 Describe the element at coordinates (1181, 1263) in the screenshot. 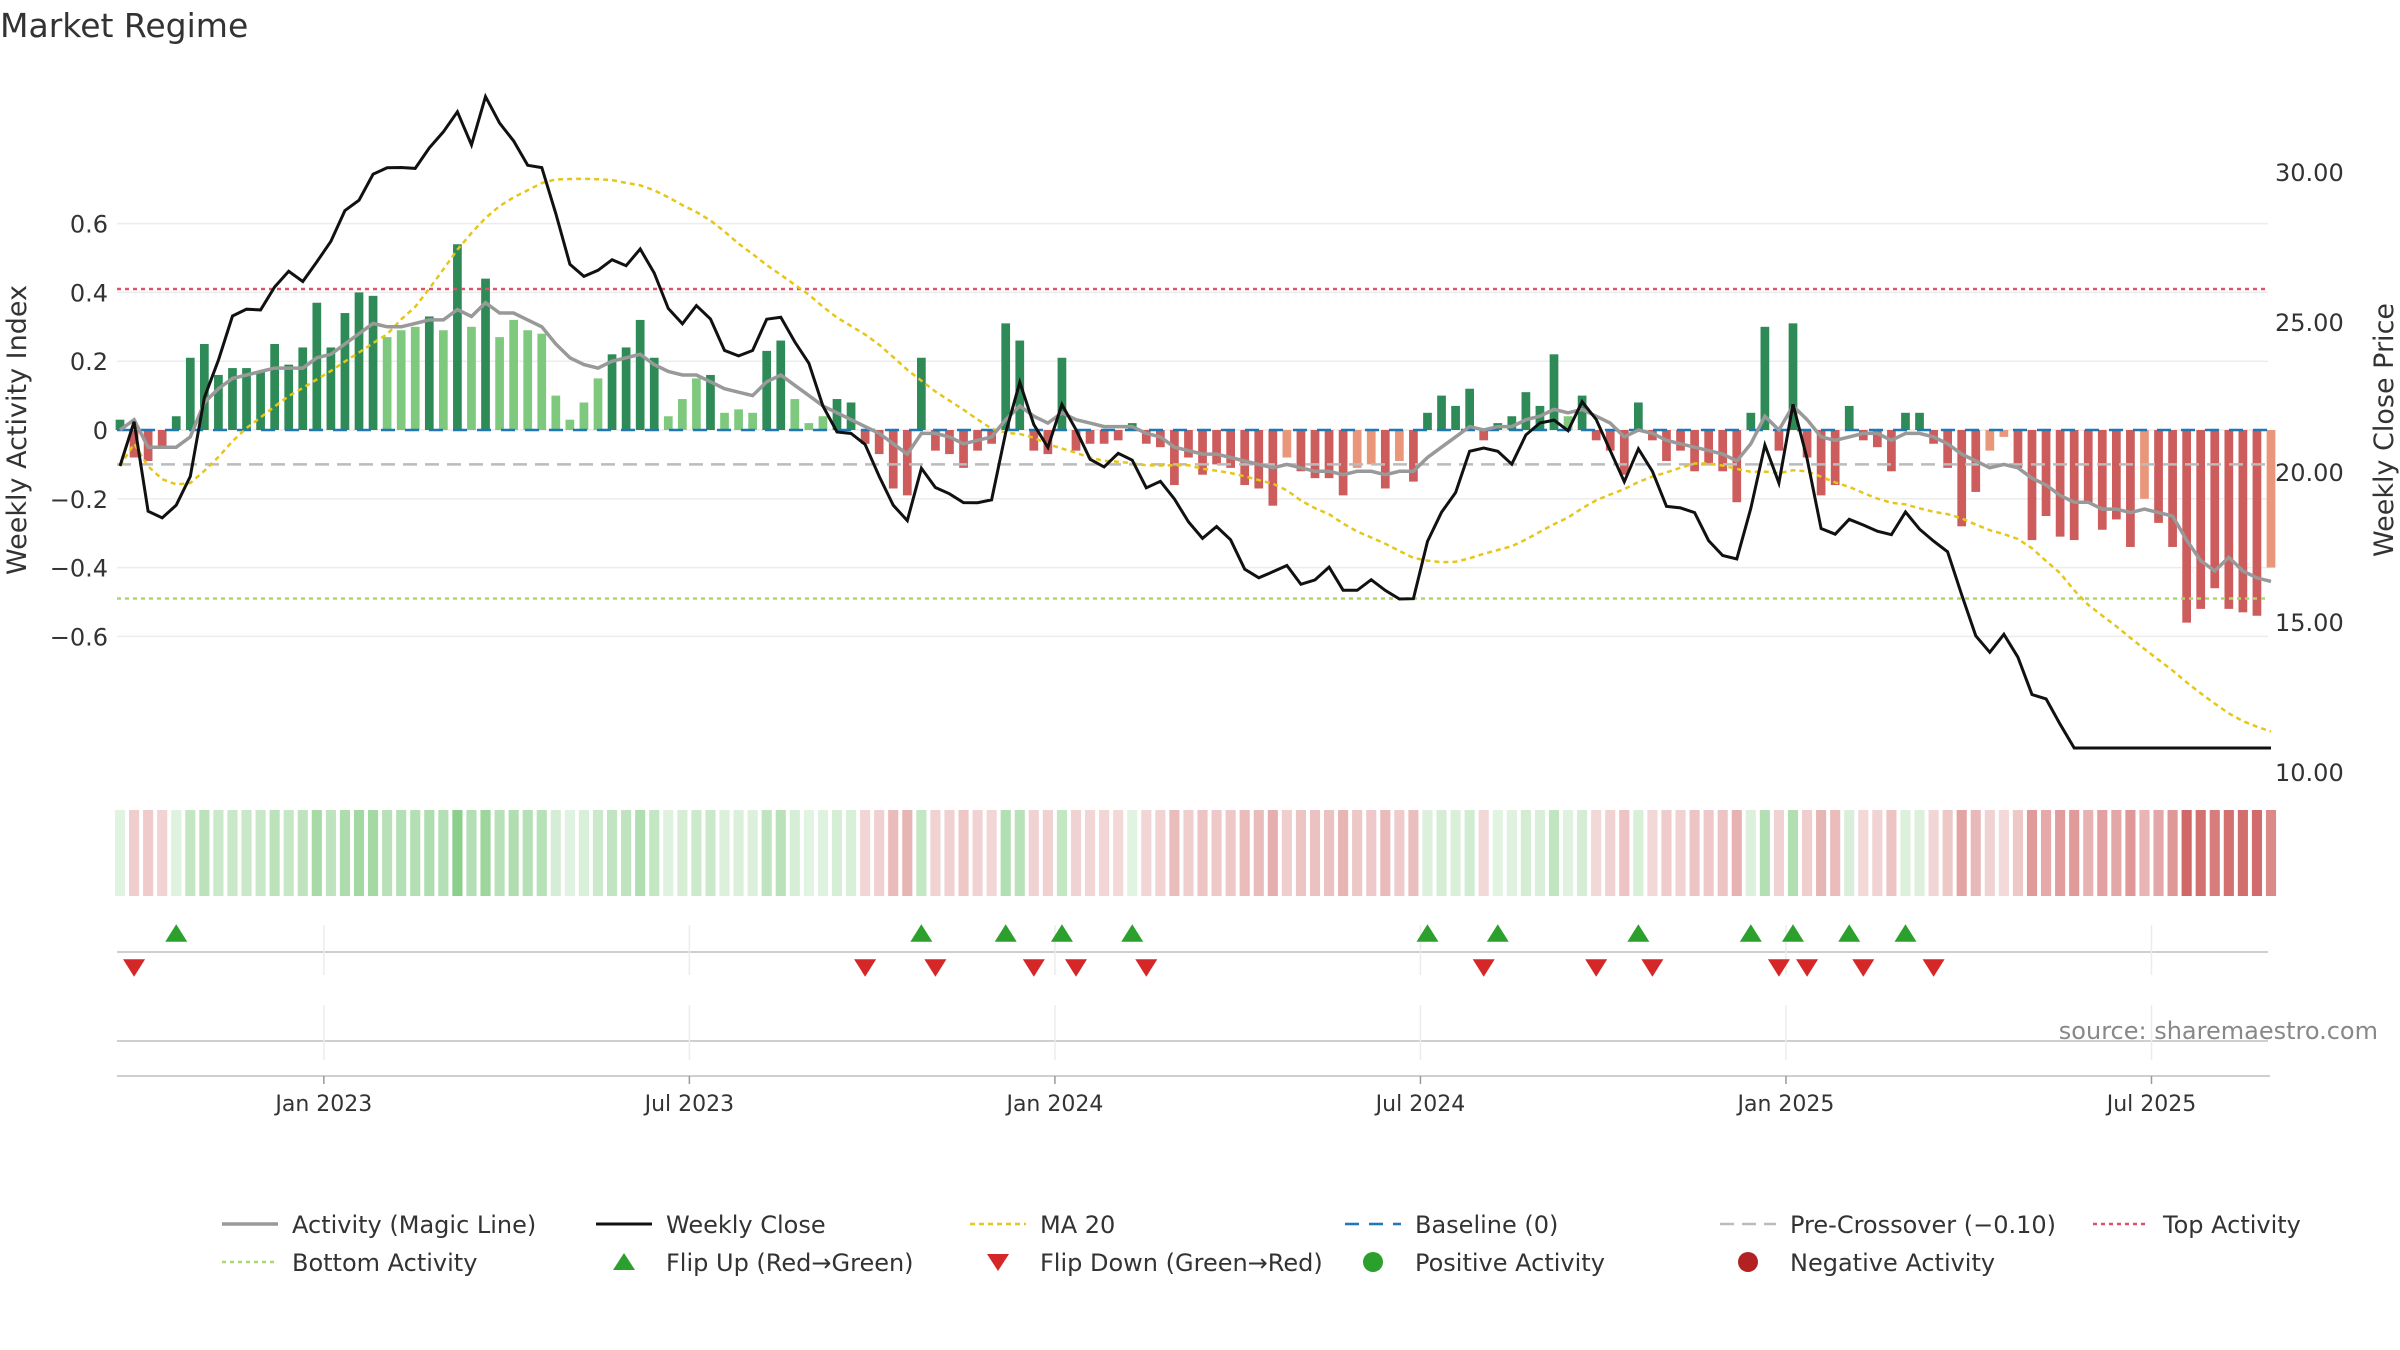

I see `legend-label: Flip Down (Green→Red)` at that location.